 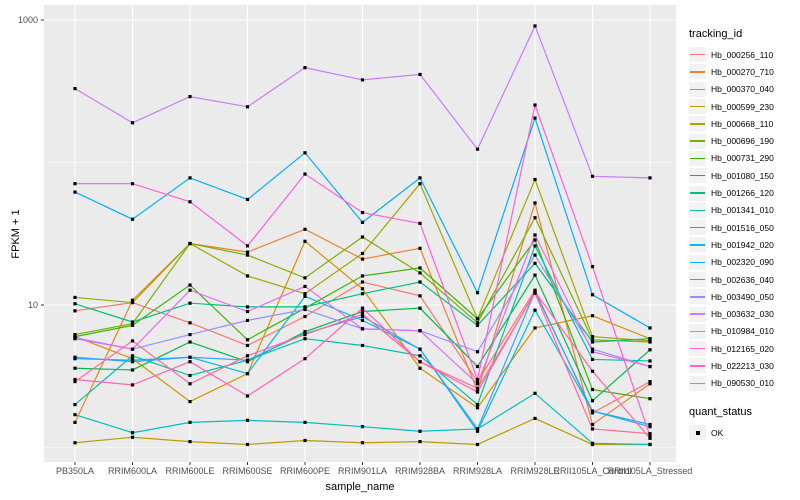 I want to click on legend-item-label: Hb_001266_120, so click(x=742, y=193).